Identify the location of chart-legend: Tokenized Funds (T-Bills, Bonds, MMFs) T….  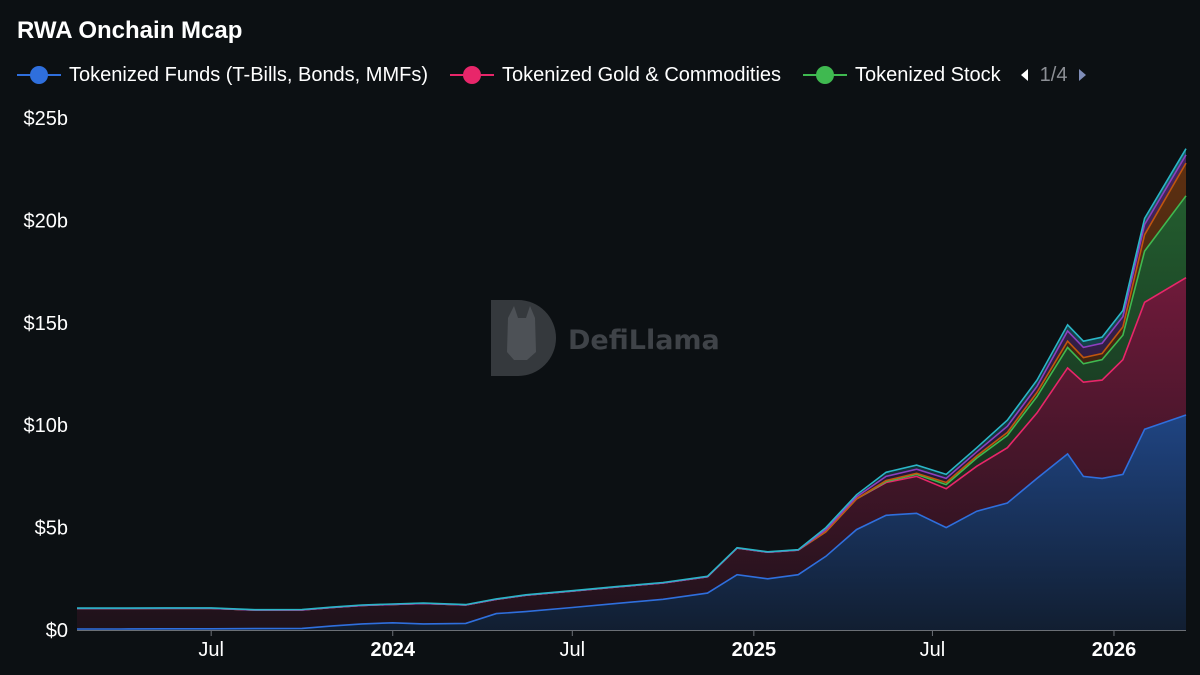
(552, 75).